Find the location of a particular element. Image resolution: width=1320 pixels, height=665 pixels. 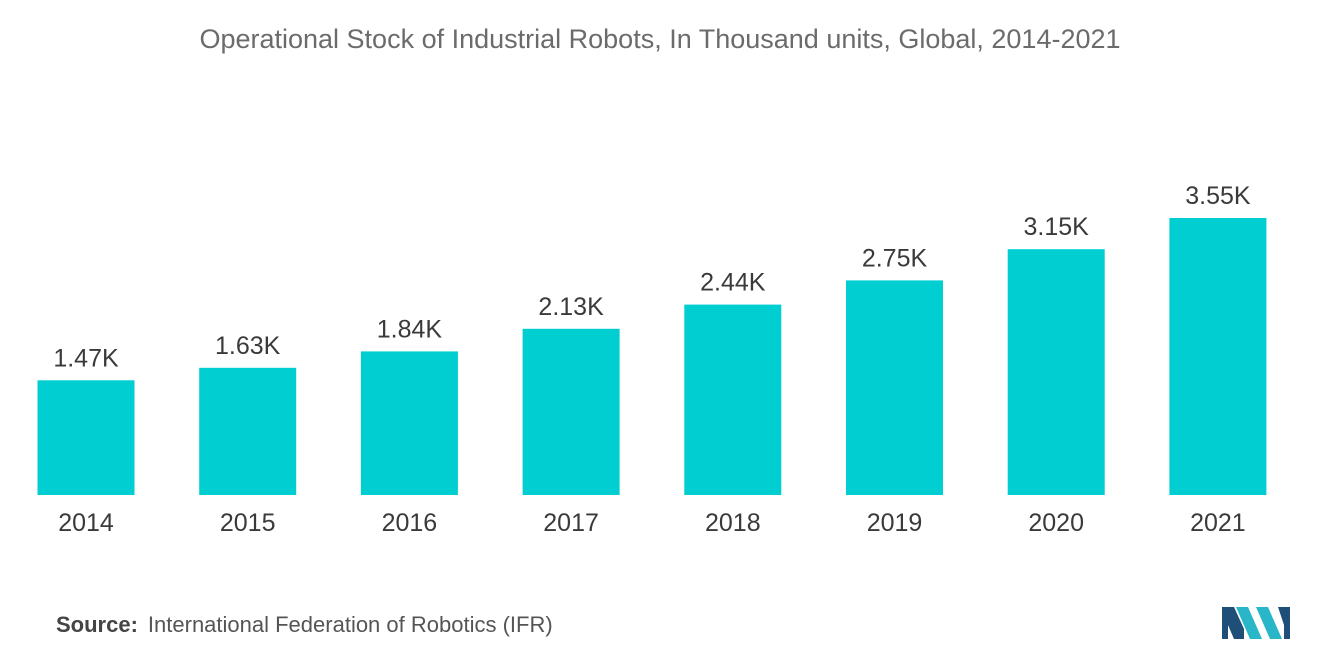

data-label-2018: 2.44K is located at coordinates (733, 283).